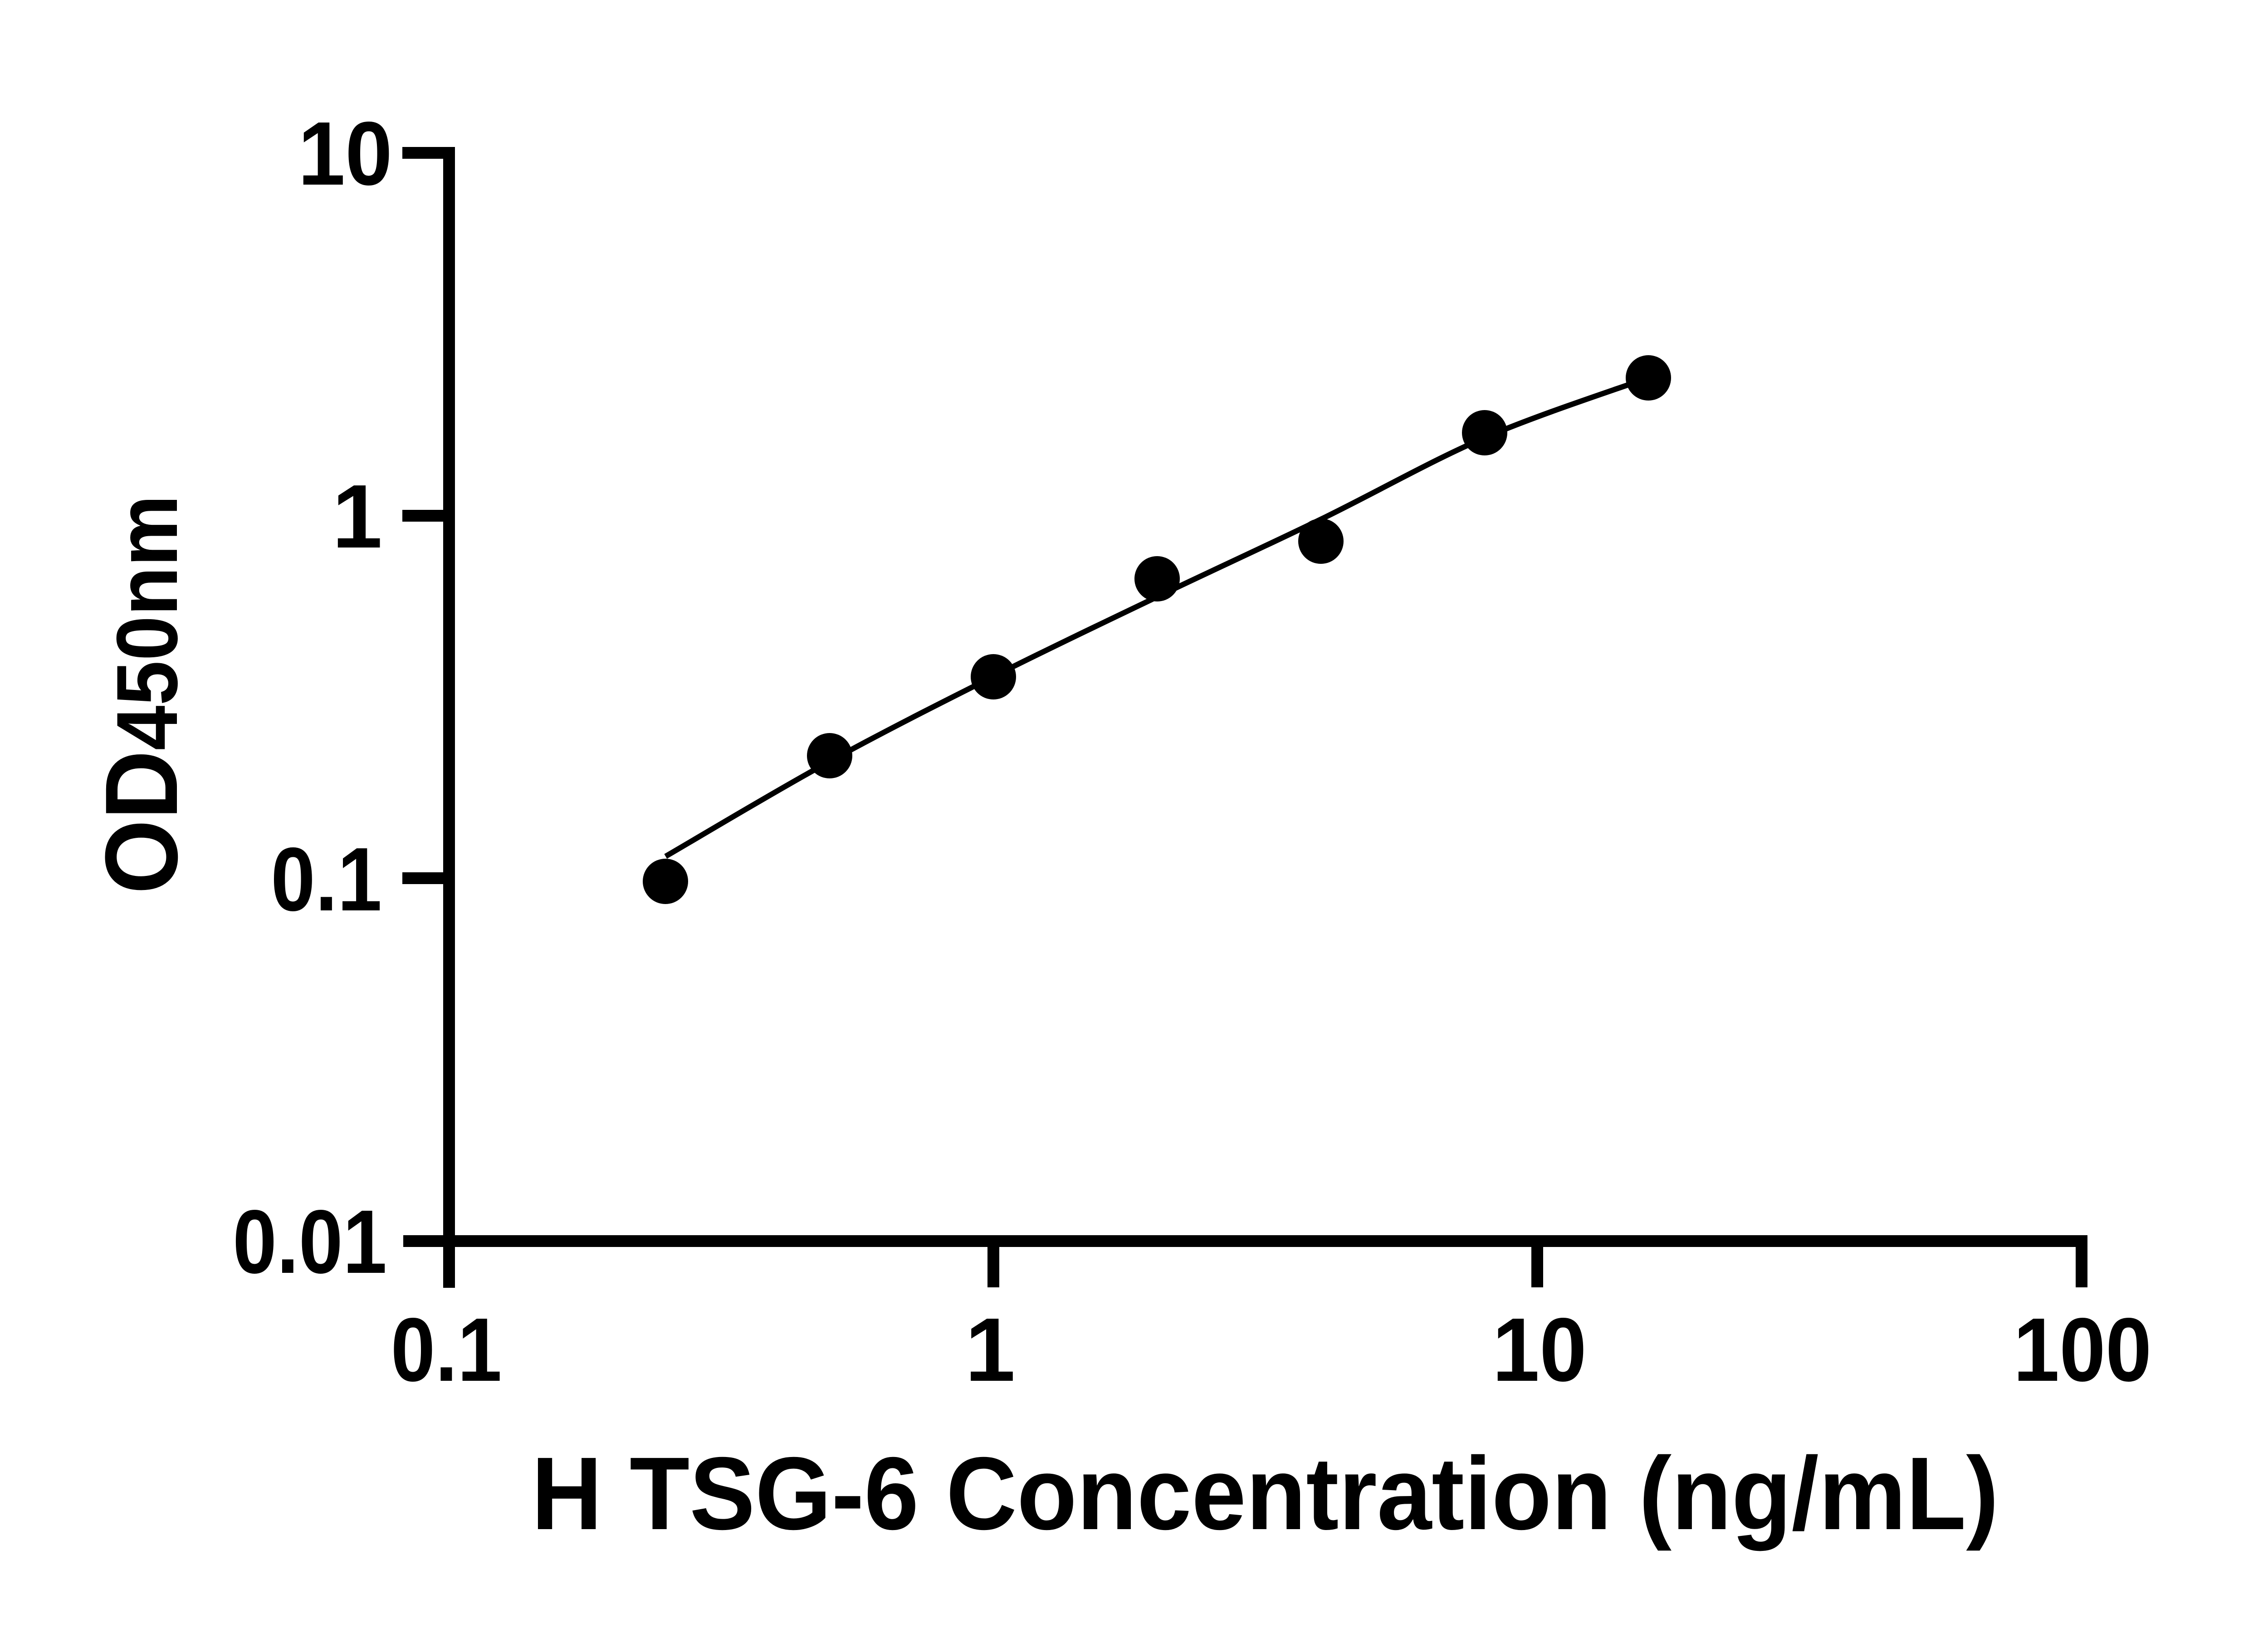 Image resolution: width=2268 pixels, height=1633 pixels. What do you see at coordinates (2083, 1350) in the screenshot?
I see `svg-text: 100` at bounding box center [2083, 1350].